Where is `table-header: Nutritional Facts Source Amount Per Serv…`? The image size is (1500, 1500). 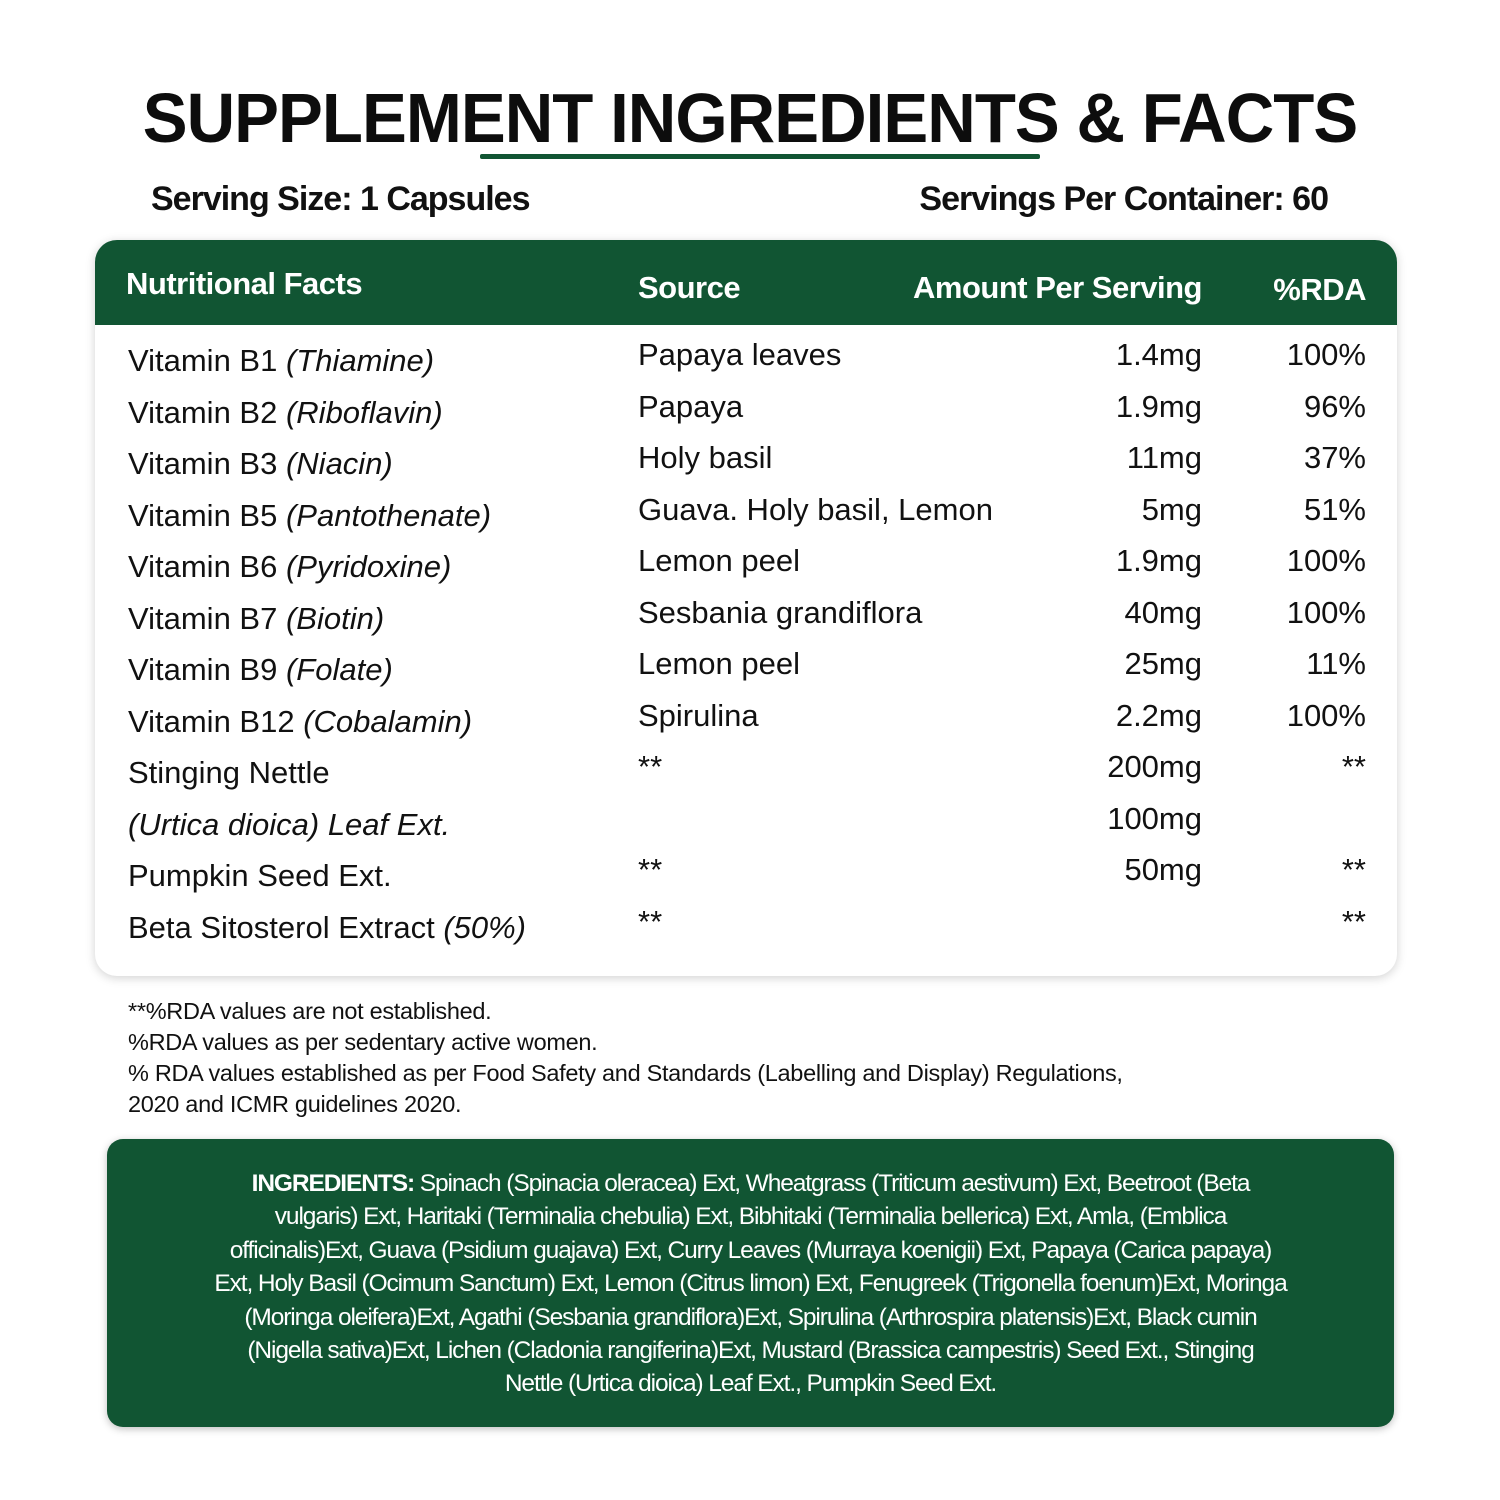 table-header: Nutritional Facts Source Amount Per Serv… is located at coordinates (746, 282).